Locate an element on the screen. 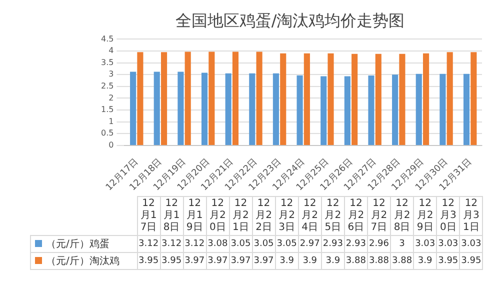 The height and width of the screenshot is (284, 500). y-tick-label: 1 is located at coordinates (111, 121).